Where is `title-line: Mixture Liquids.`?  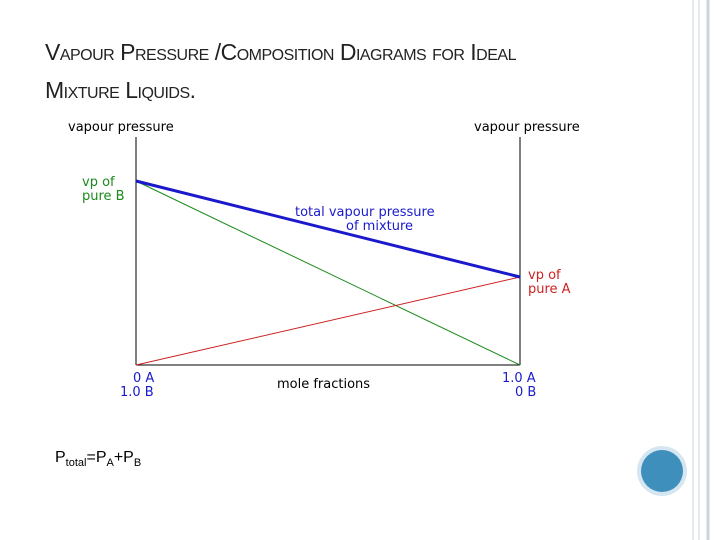 title-line: Mixture Liquids. is located at coordinates (120, 90).